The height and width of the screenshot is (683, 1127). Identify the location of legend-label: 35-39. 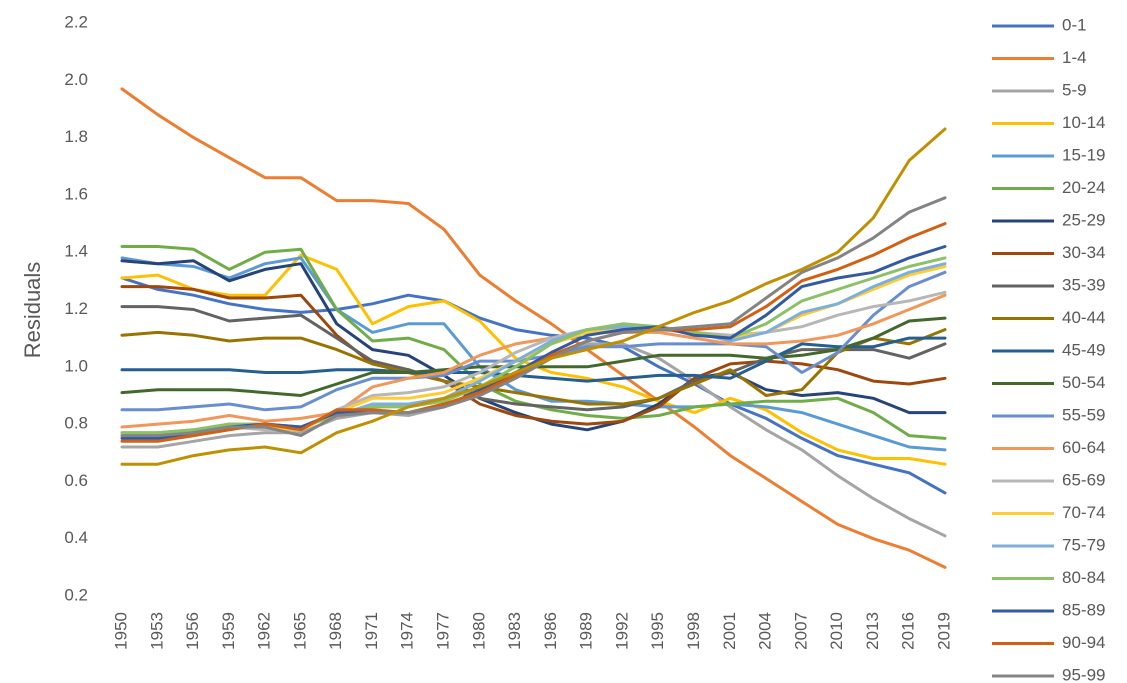
(1083, 284).